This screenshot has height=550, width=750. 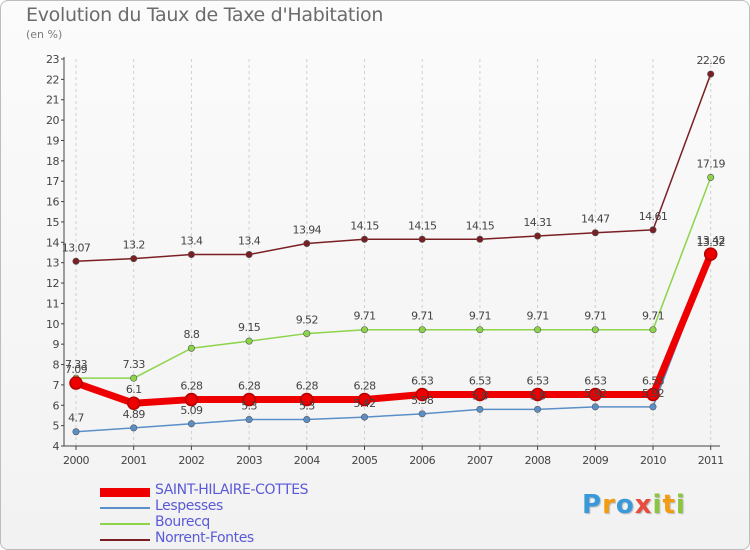 I want to click on legend-item: Lespesses, so click(x=250, y=507).